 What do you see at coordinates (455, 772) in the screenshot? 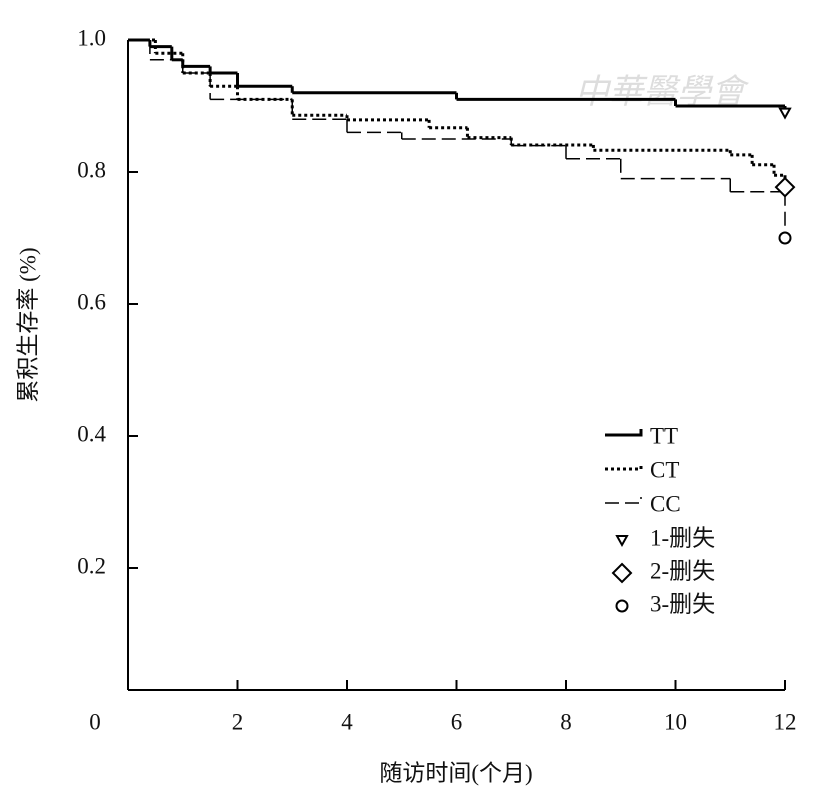
I see `x-axis-label: 随访时间(个月)` at bounding box center [455, 772].